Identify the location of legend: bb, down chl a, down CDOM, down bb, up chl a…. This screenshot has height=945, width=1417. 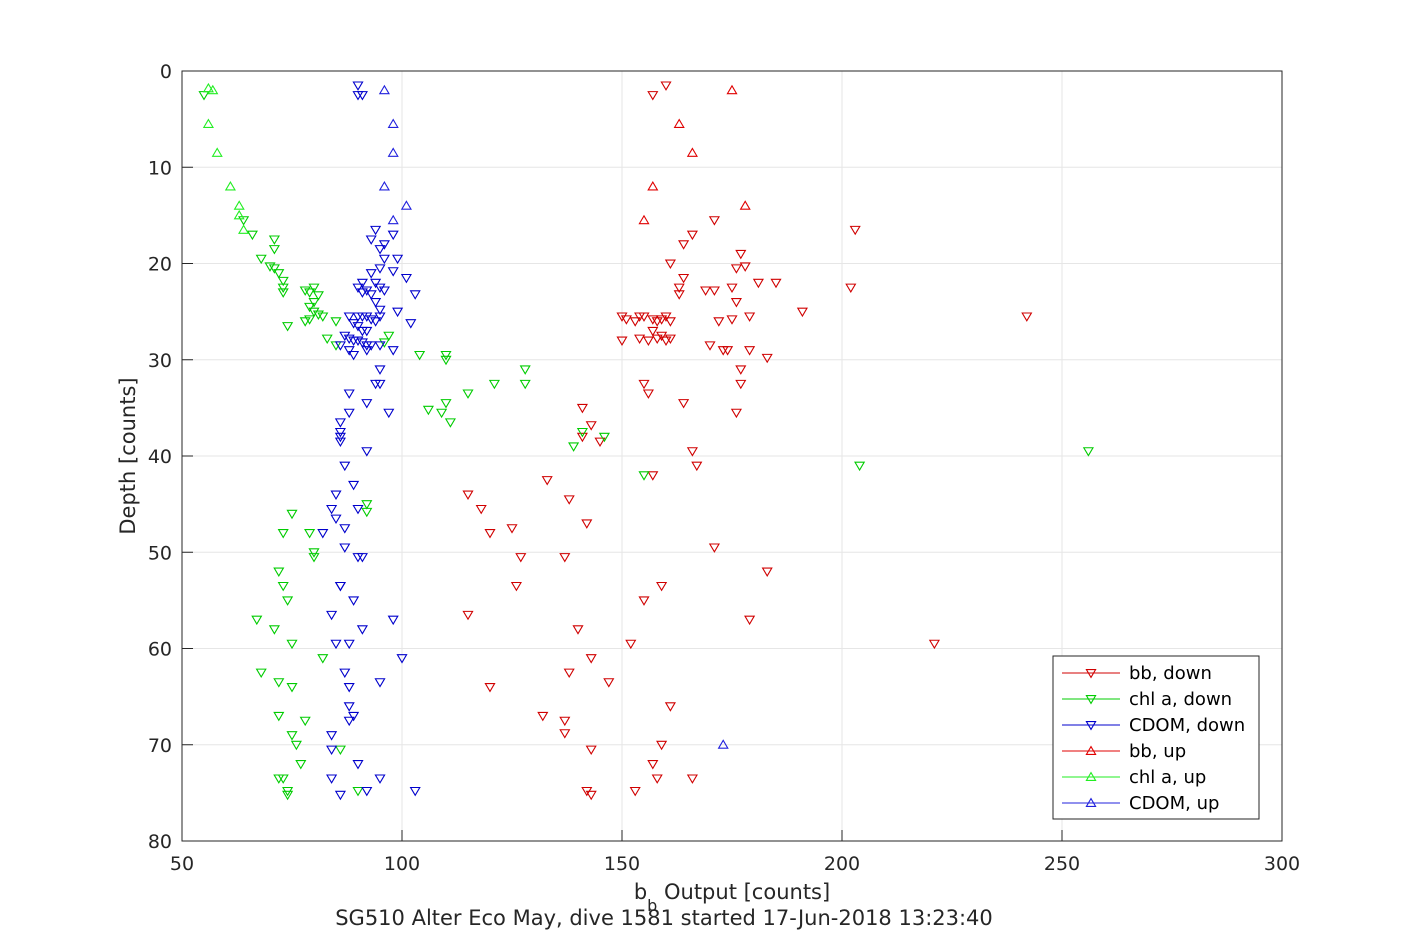
(1156, 737).